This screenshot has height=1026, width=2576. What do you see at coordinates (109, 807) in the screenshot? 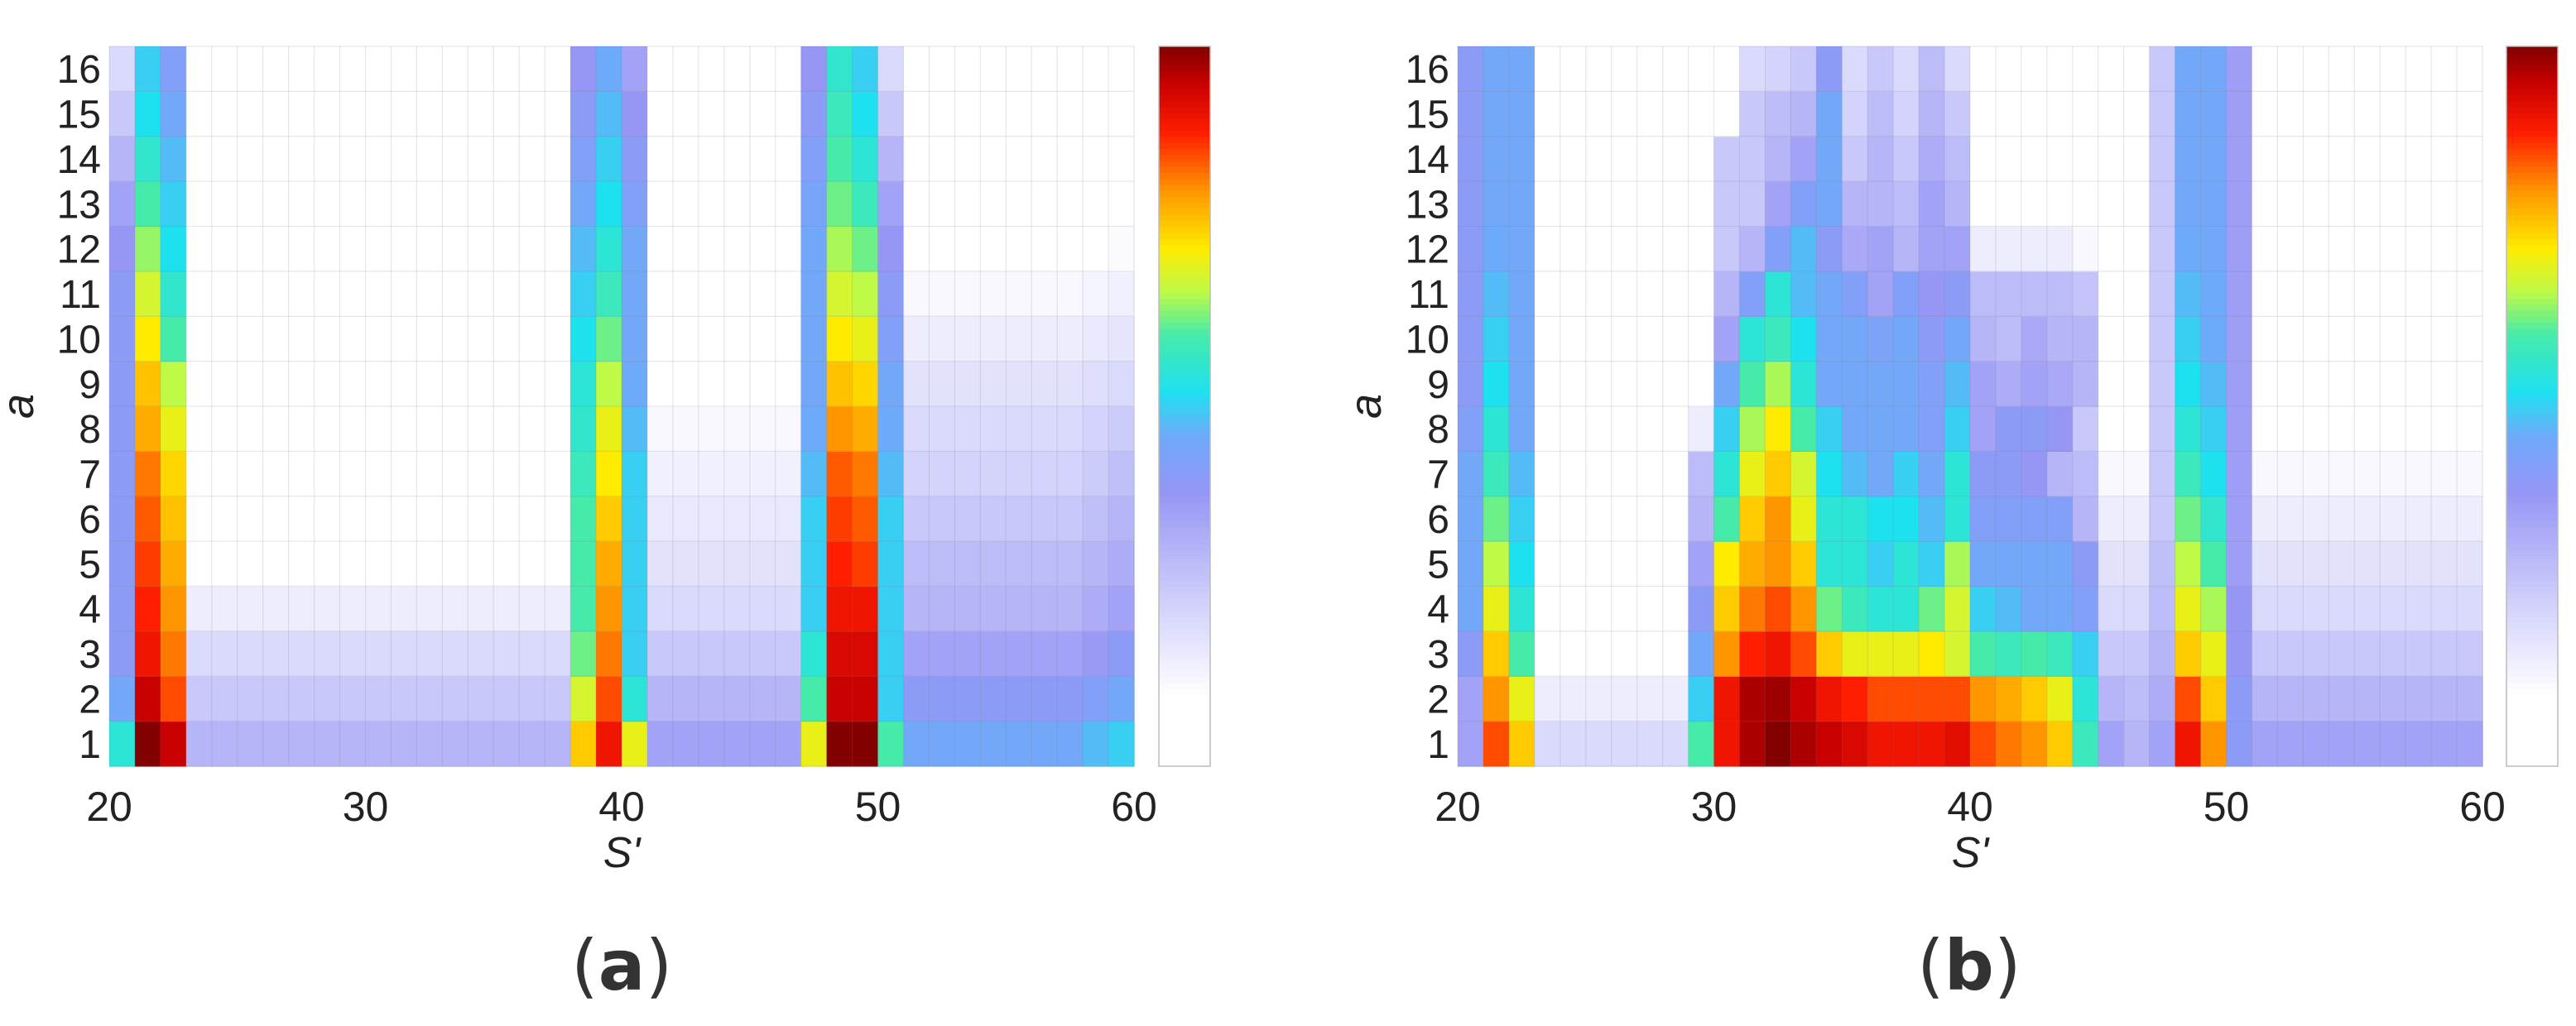
I see `x-tick-label: 20` at bounding box center [109, 807].